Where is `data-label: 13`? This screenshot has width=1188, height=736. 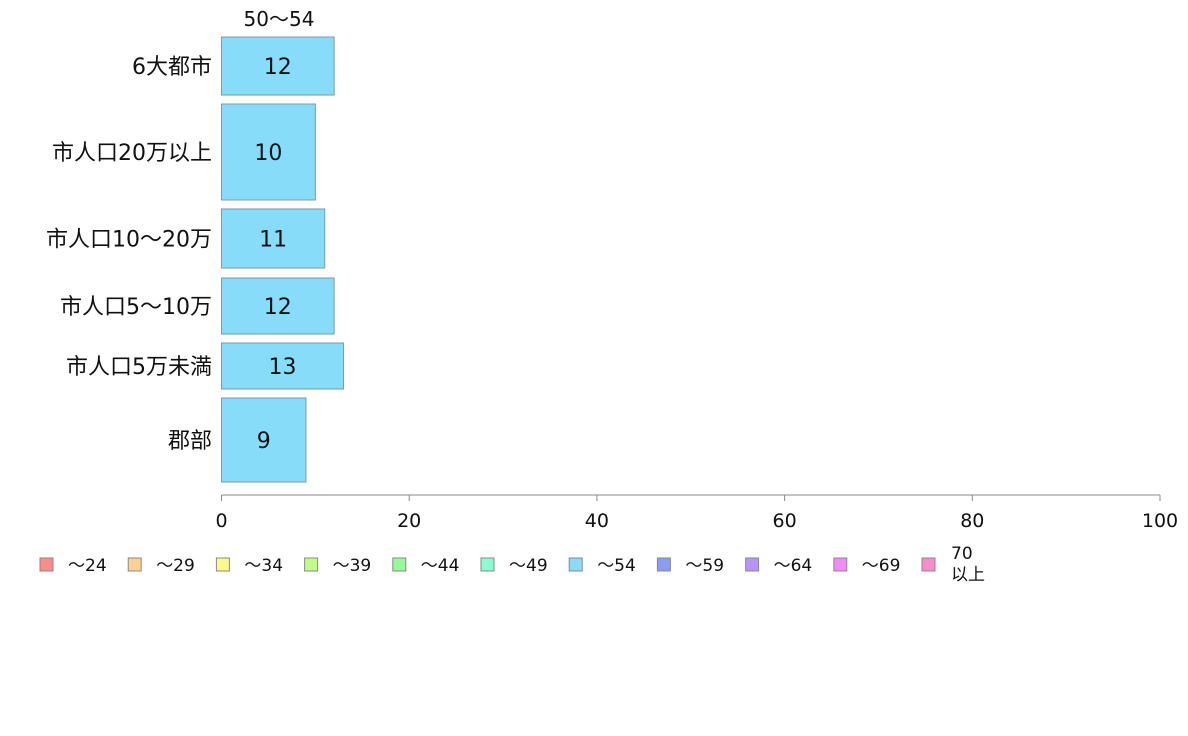 data-label: 13 is located at coordinates (283, 367).